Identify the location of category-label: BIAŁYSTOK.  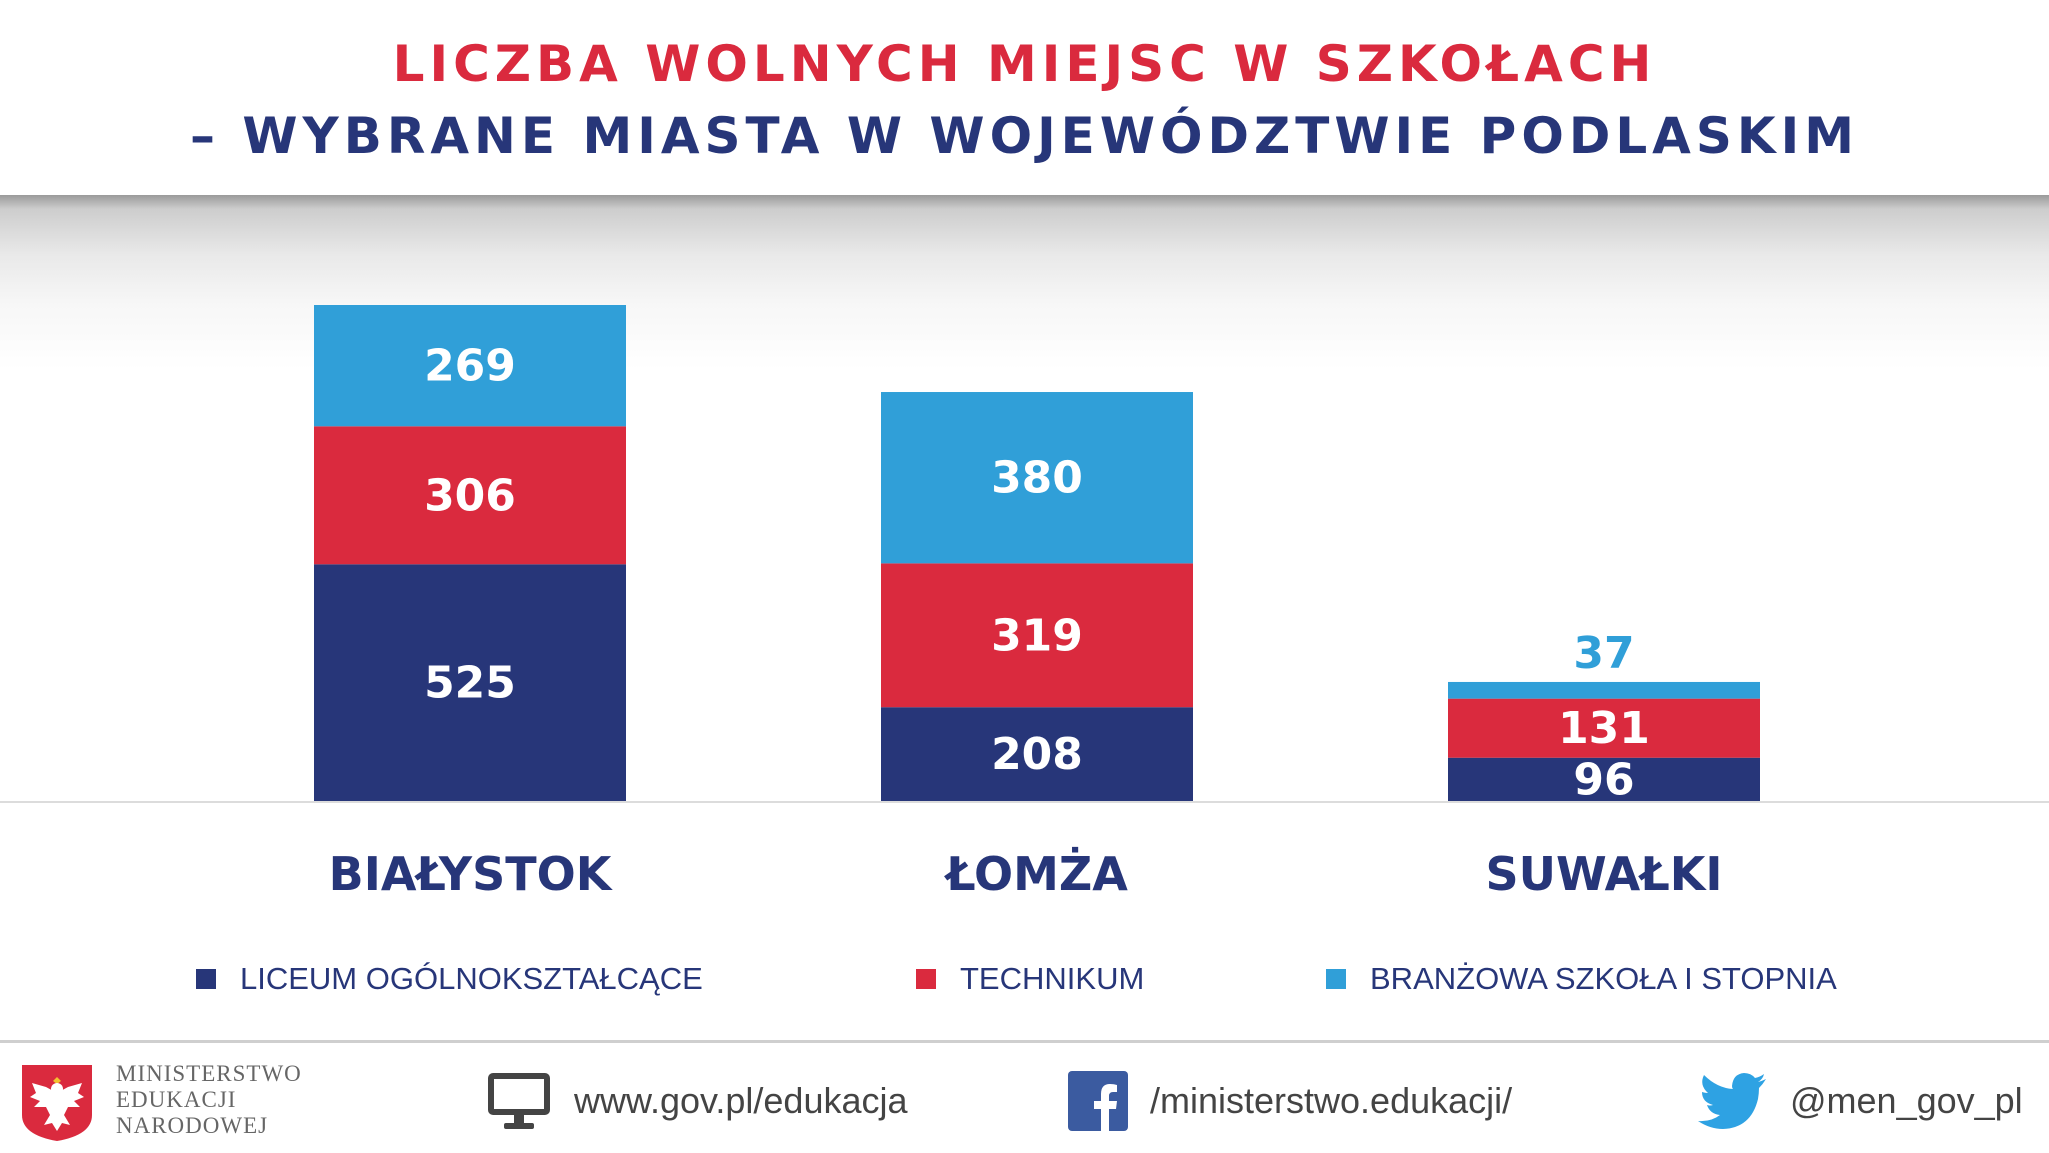
(471, 874).